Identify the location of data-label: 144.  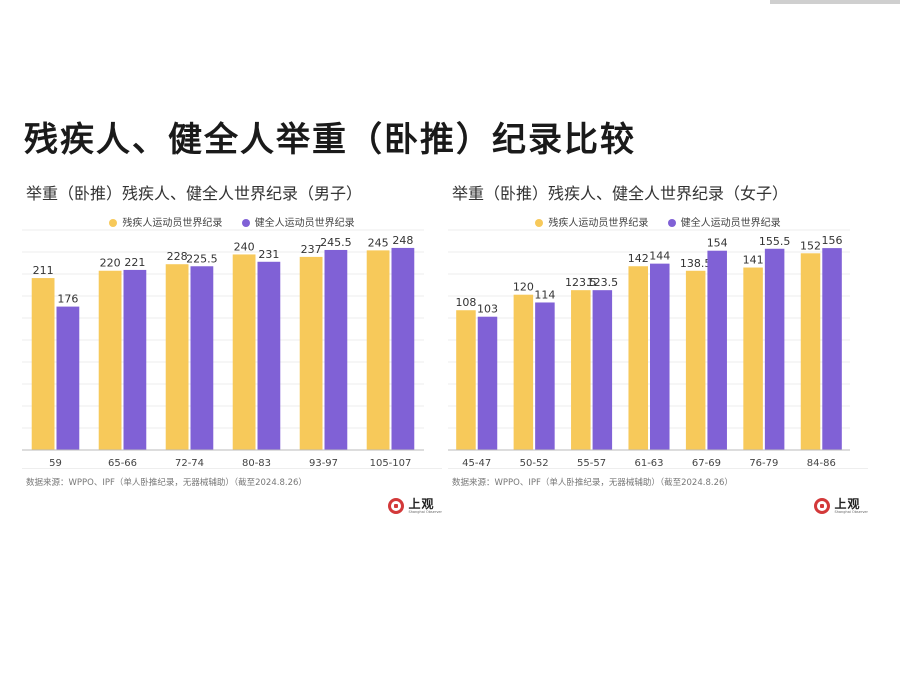
(659, 256).